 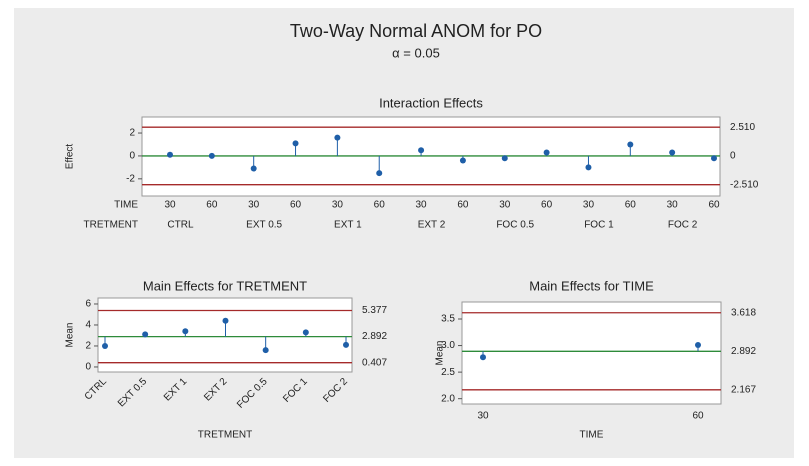 What do you see at coordinates (130, 178) in the screenshot?
I see `y-tick-label: -2` at bounding box center [130, 178].